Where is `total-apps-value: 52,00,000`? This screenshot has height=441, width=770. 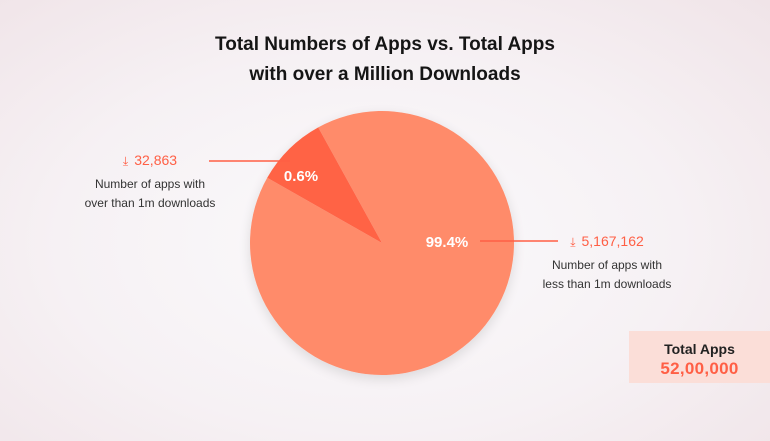 total-apps-value: 52,00,000 is located at coordinates (699, 368).